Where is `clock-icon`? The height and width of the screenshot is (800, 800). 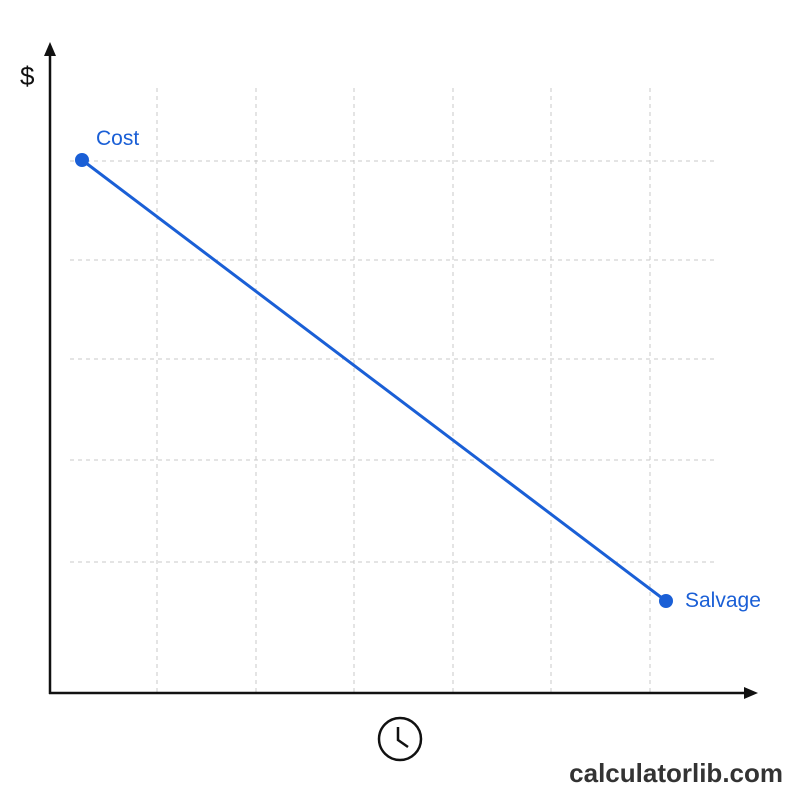
clock-icon is located at coordinates (400, 739).